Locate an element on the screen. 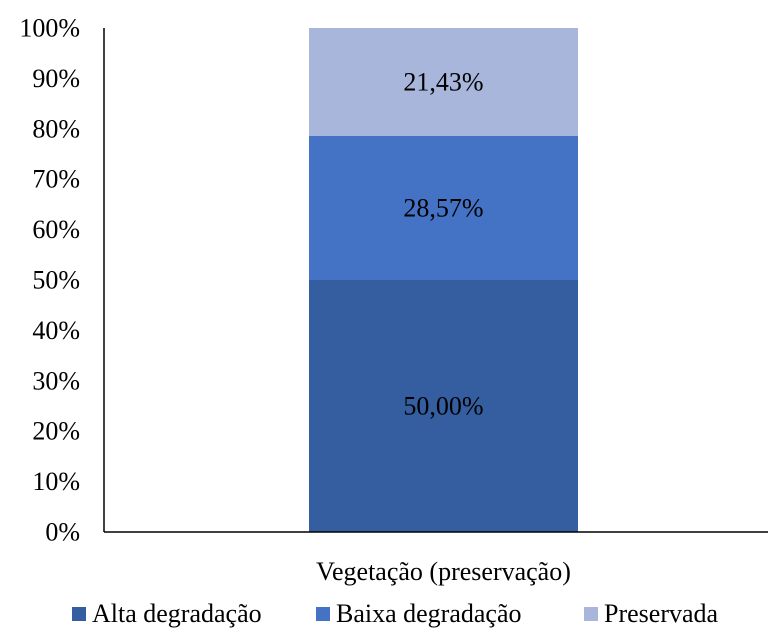 This screenshot has height=634, width=768. legend-label-0: Alta degradação is located at coordinates (177, 613).